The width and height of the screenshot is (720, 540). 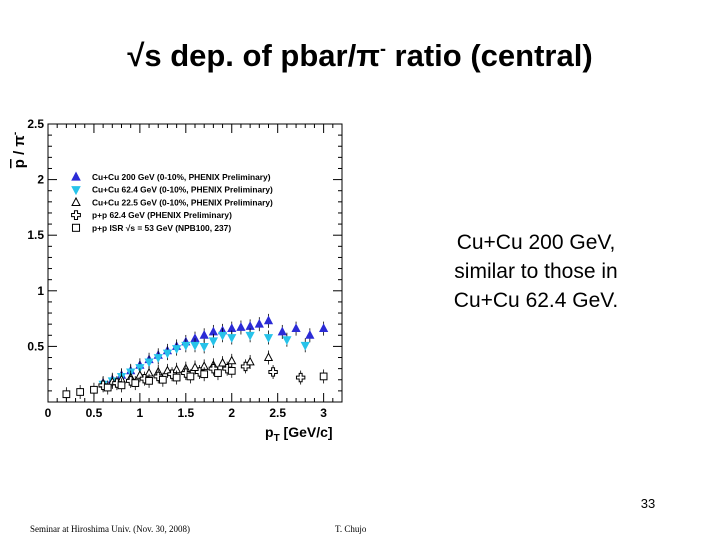 What do you see at coordinates (648, 503) in the screenshot?
I see `page-number: 33` at bounding box center [648, 503].